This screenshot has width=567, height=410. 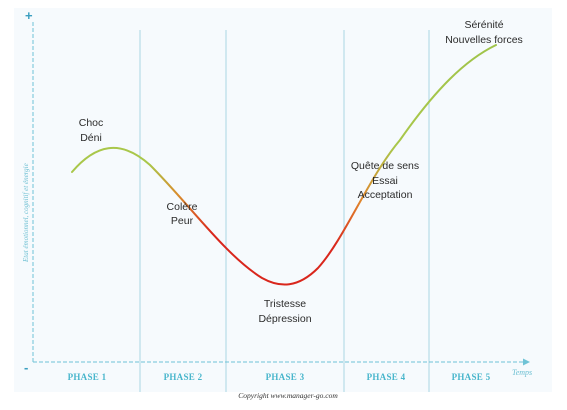 What do you see at coordinates (522, 372) in the screenshot?
I see `x-axis-label: Temps` at bounding box center [522, 372].